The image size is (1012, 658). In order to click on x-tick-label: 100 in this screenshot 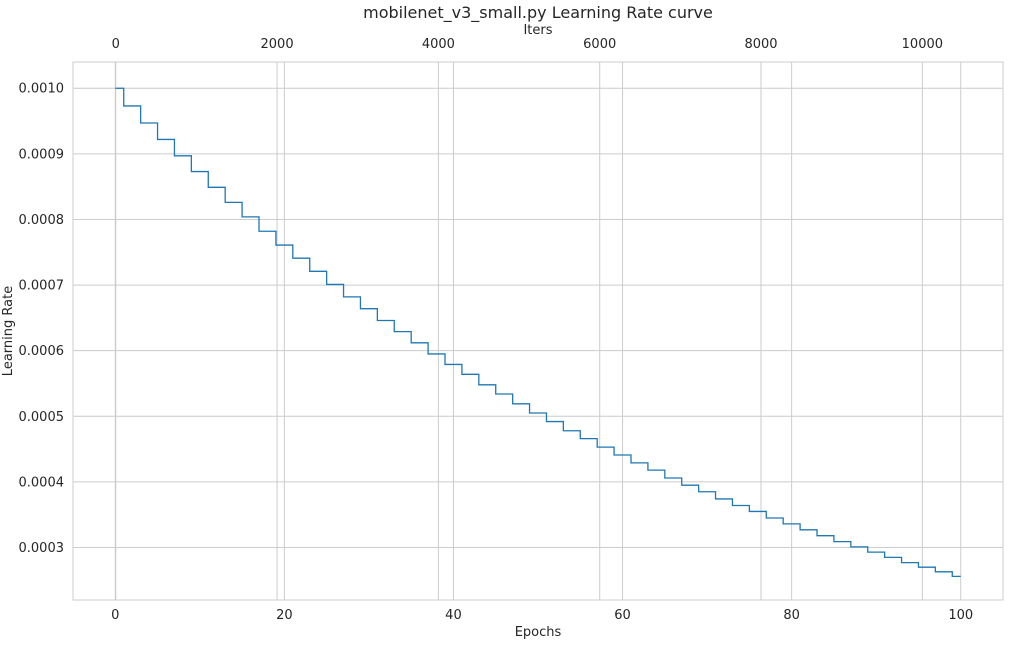, I will do `click(960, 615)`.